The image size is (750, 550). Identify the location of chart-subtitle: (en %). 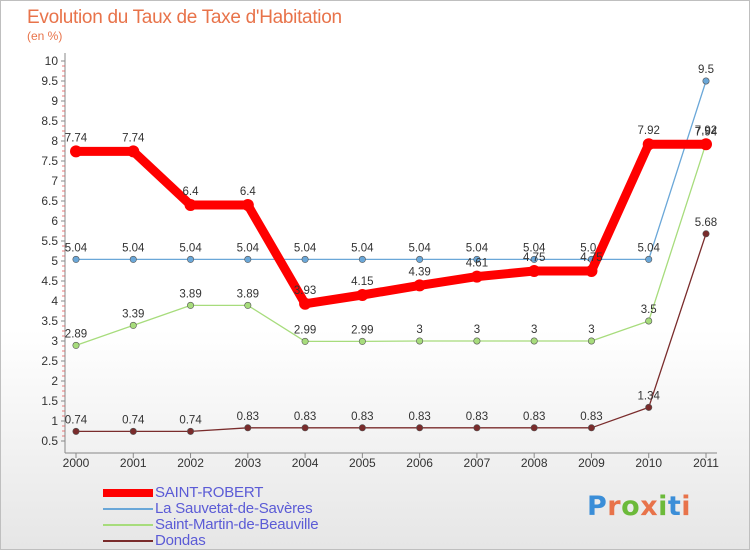
(45, 36).